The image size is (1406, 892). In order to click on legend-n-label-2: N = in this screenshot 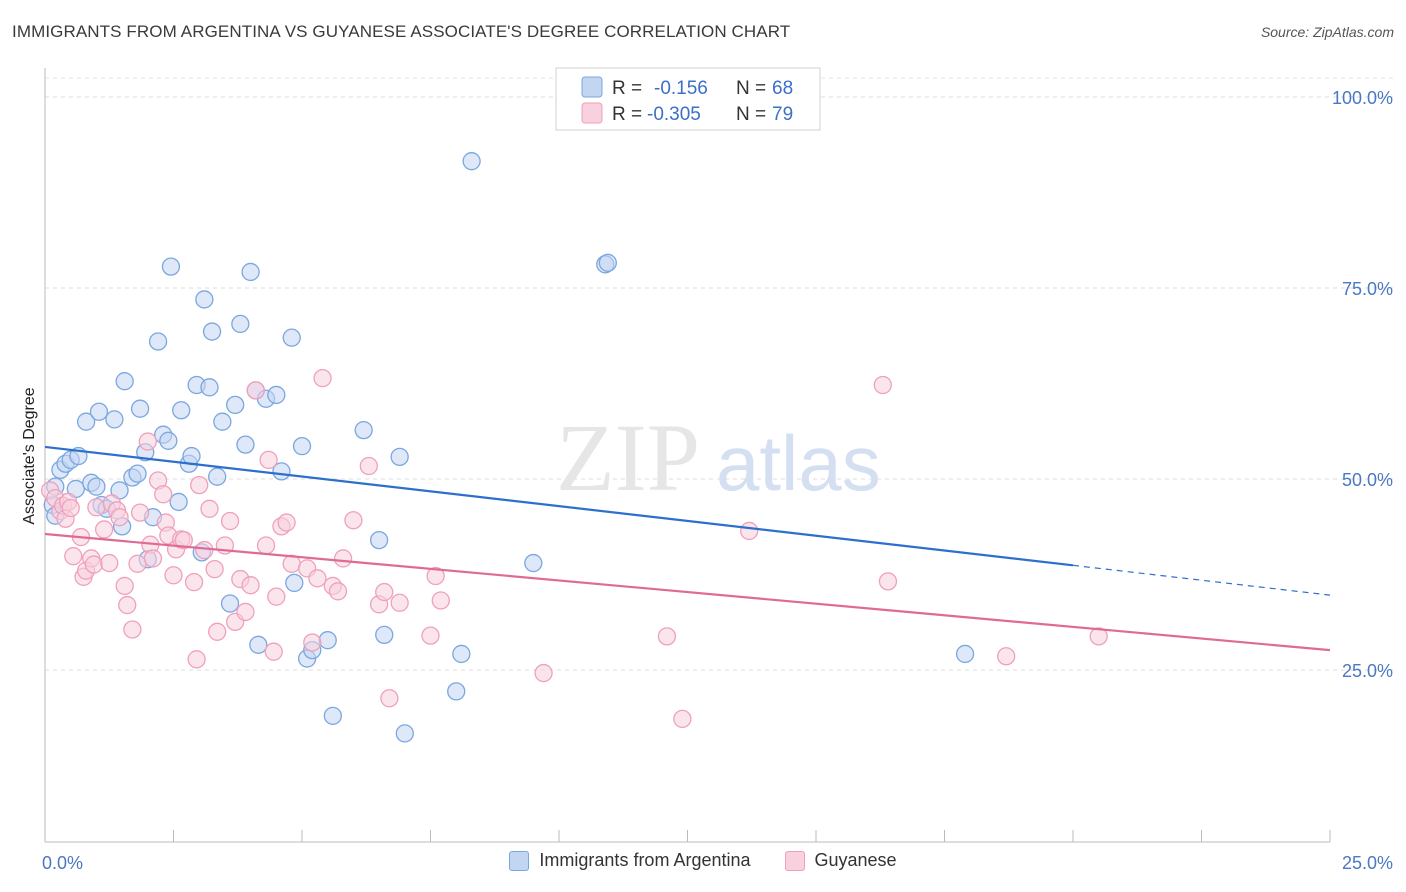, I will do `click(751, 114)`.